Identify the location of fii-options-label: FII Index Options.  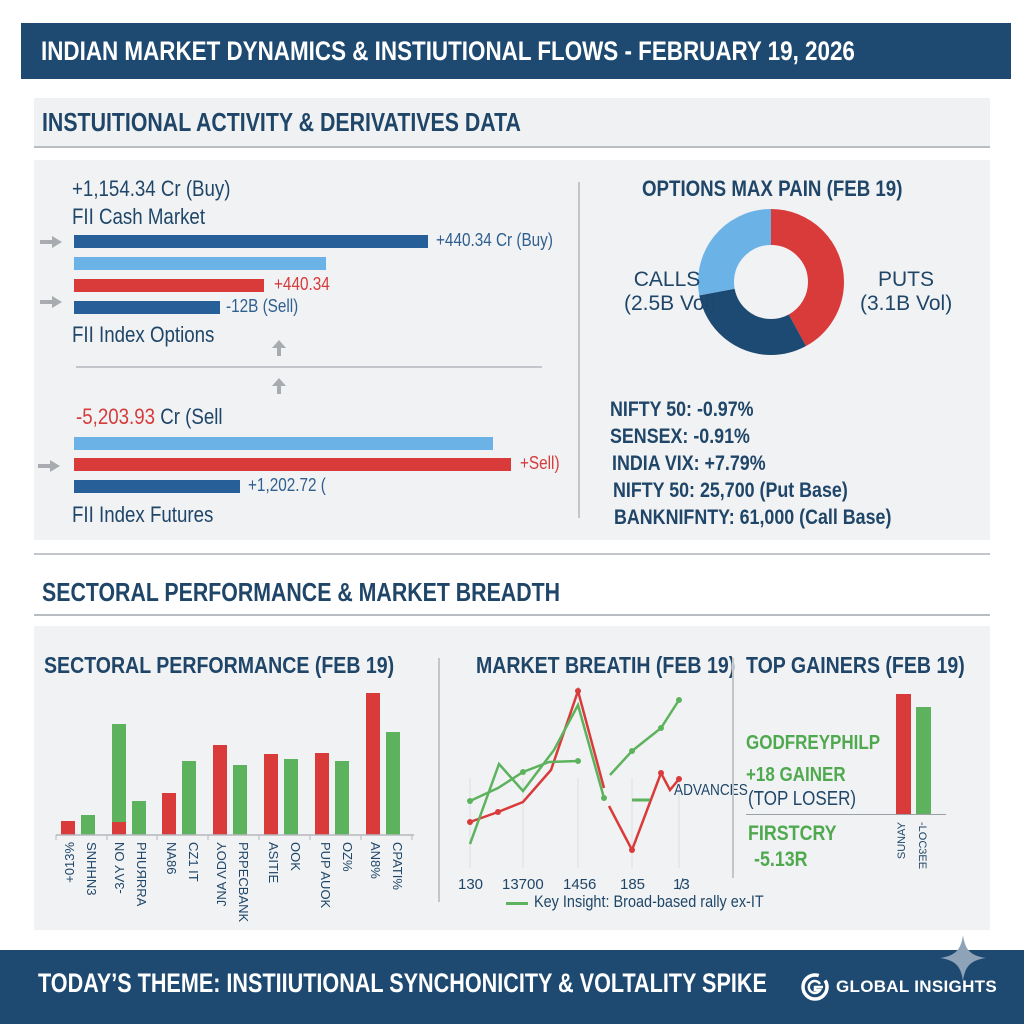
(143, 334).